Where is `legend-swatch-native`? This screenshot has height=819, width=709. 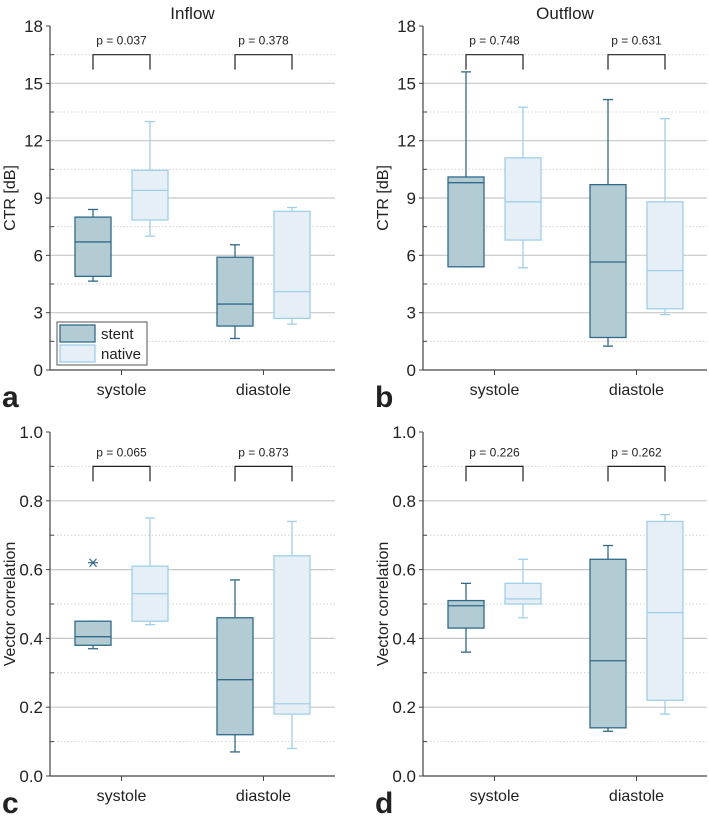 legend-swatch-native is located at coordinates (77, 353).